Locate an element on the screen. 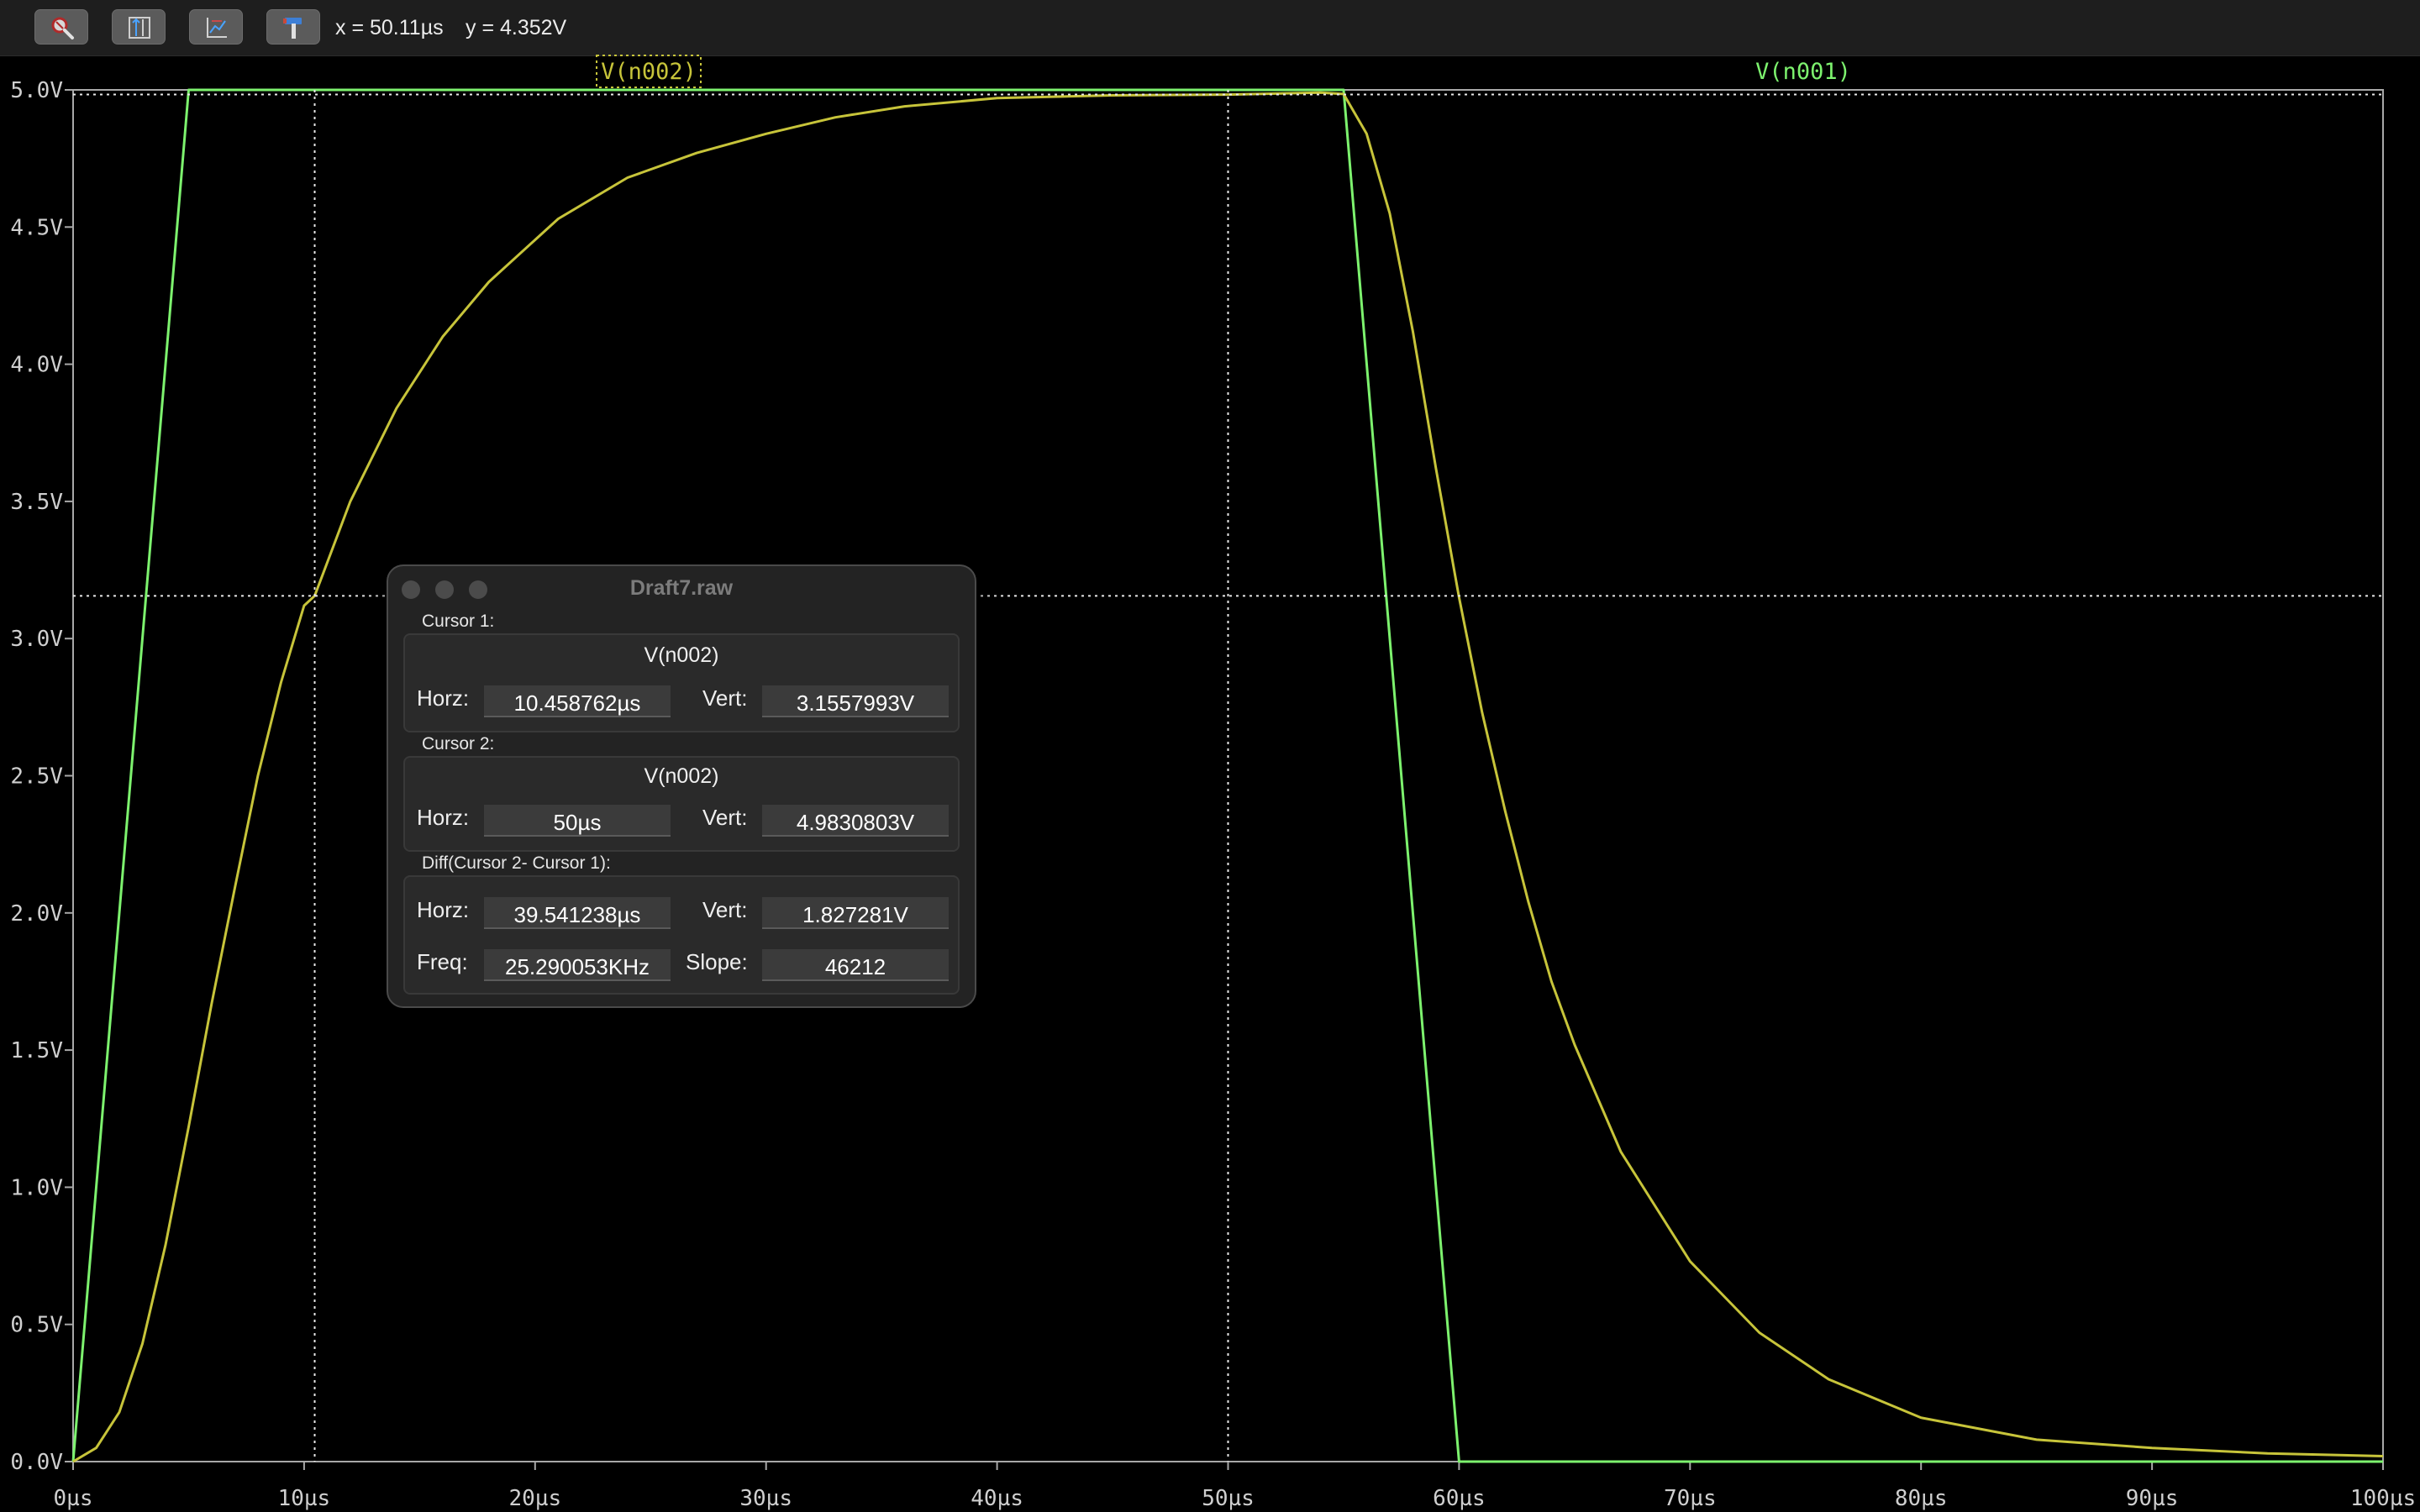 The height and width of the screenshot is (1512, 2420). y-tick-label: 1.0V is located at coordinates (36, 1187).